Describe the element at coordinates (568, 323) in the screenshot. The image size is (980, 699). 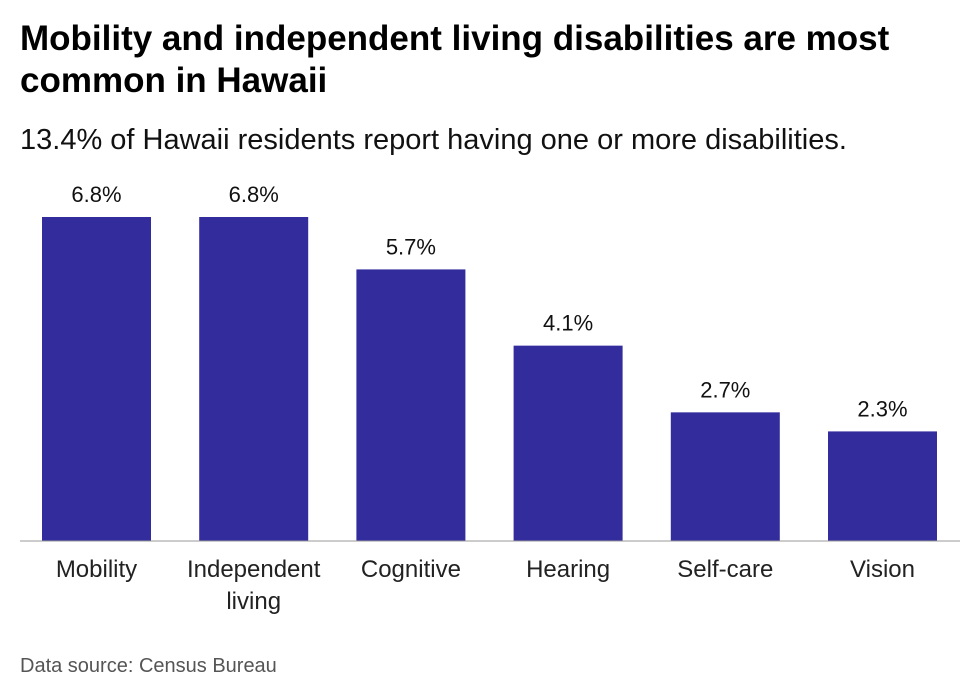
I see `bar-value-label: 4.1%` at that location.